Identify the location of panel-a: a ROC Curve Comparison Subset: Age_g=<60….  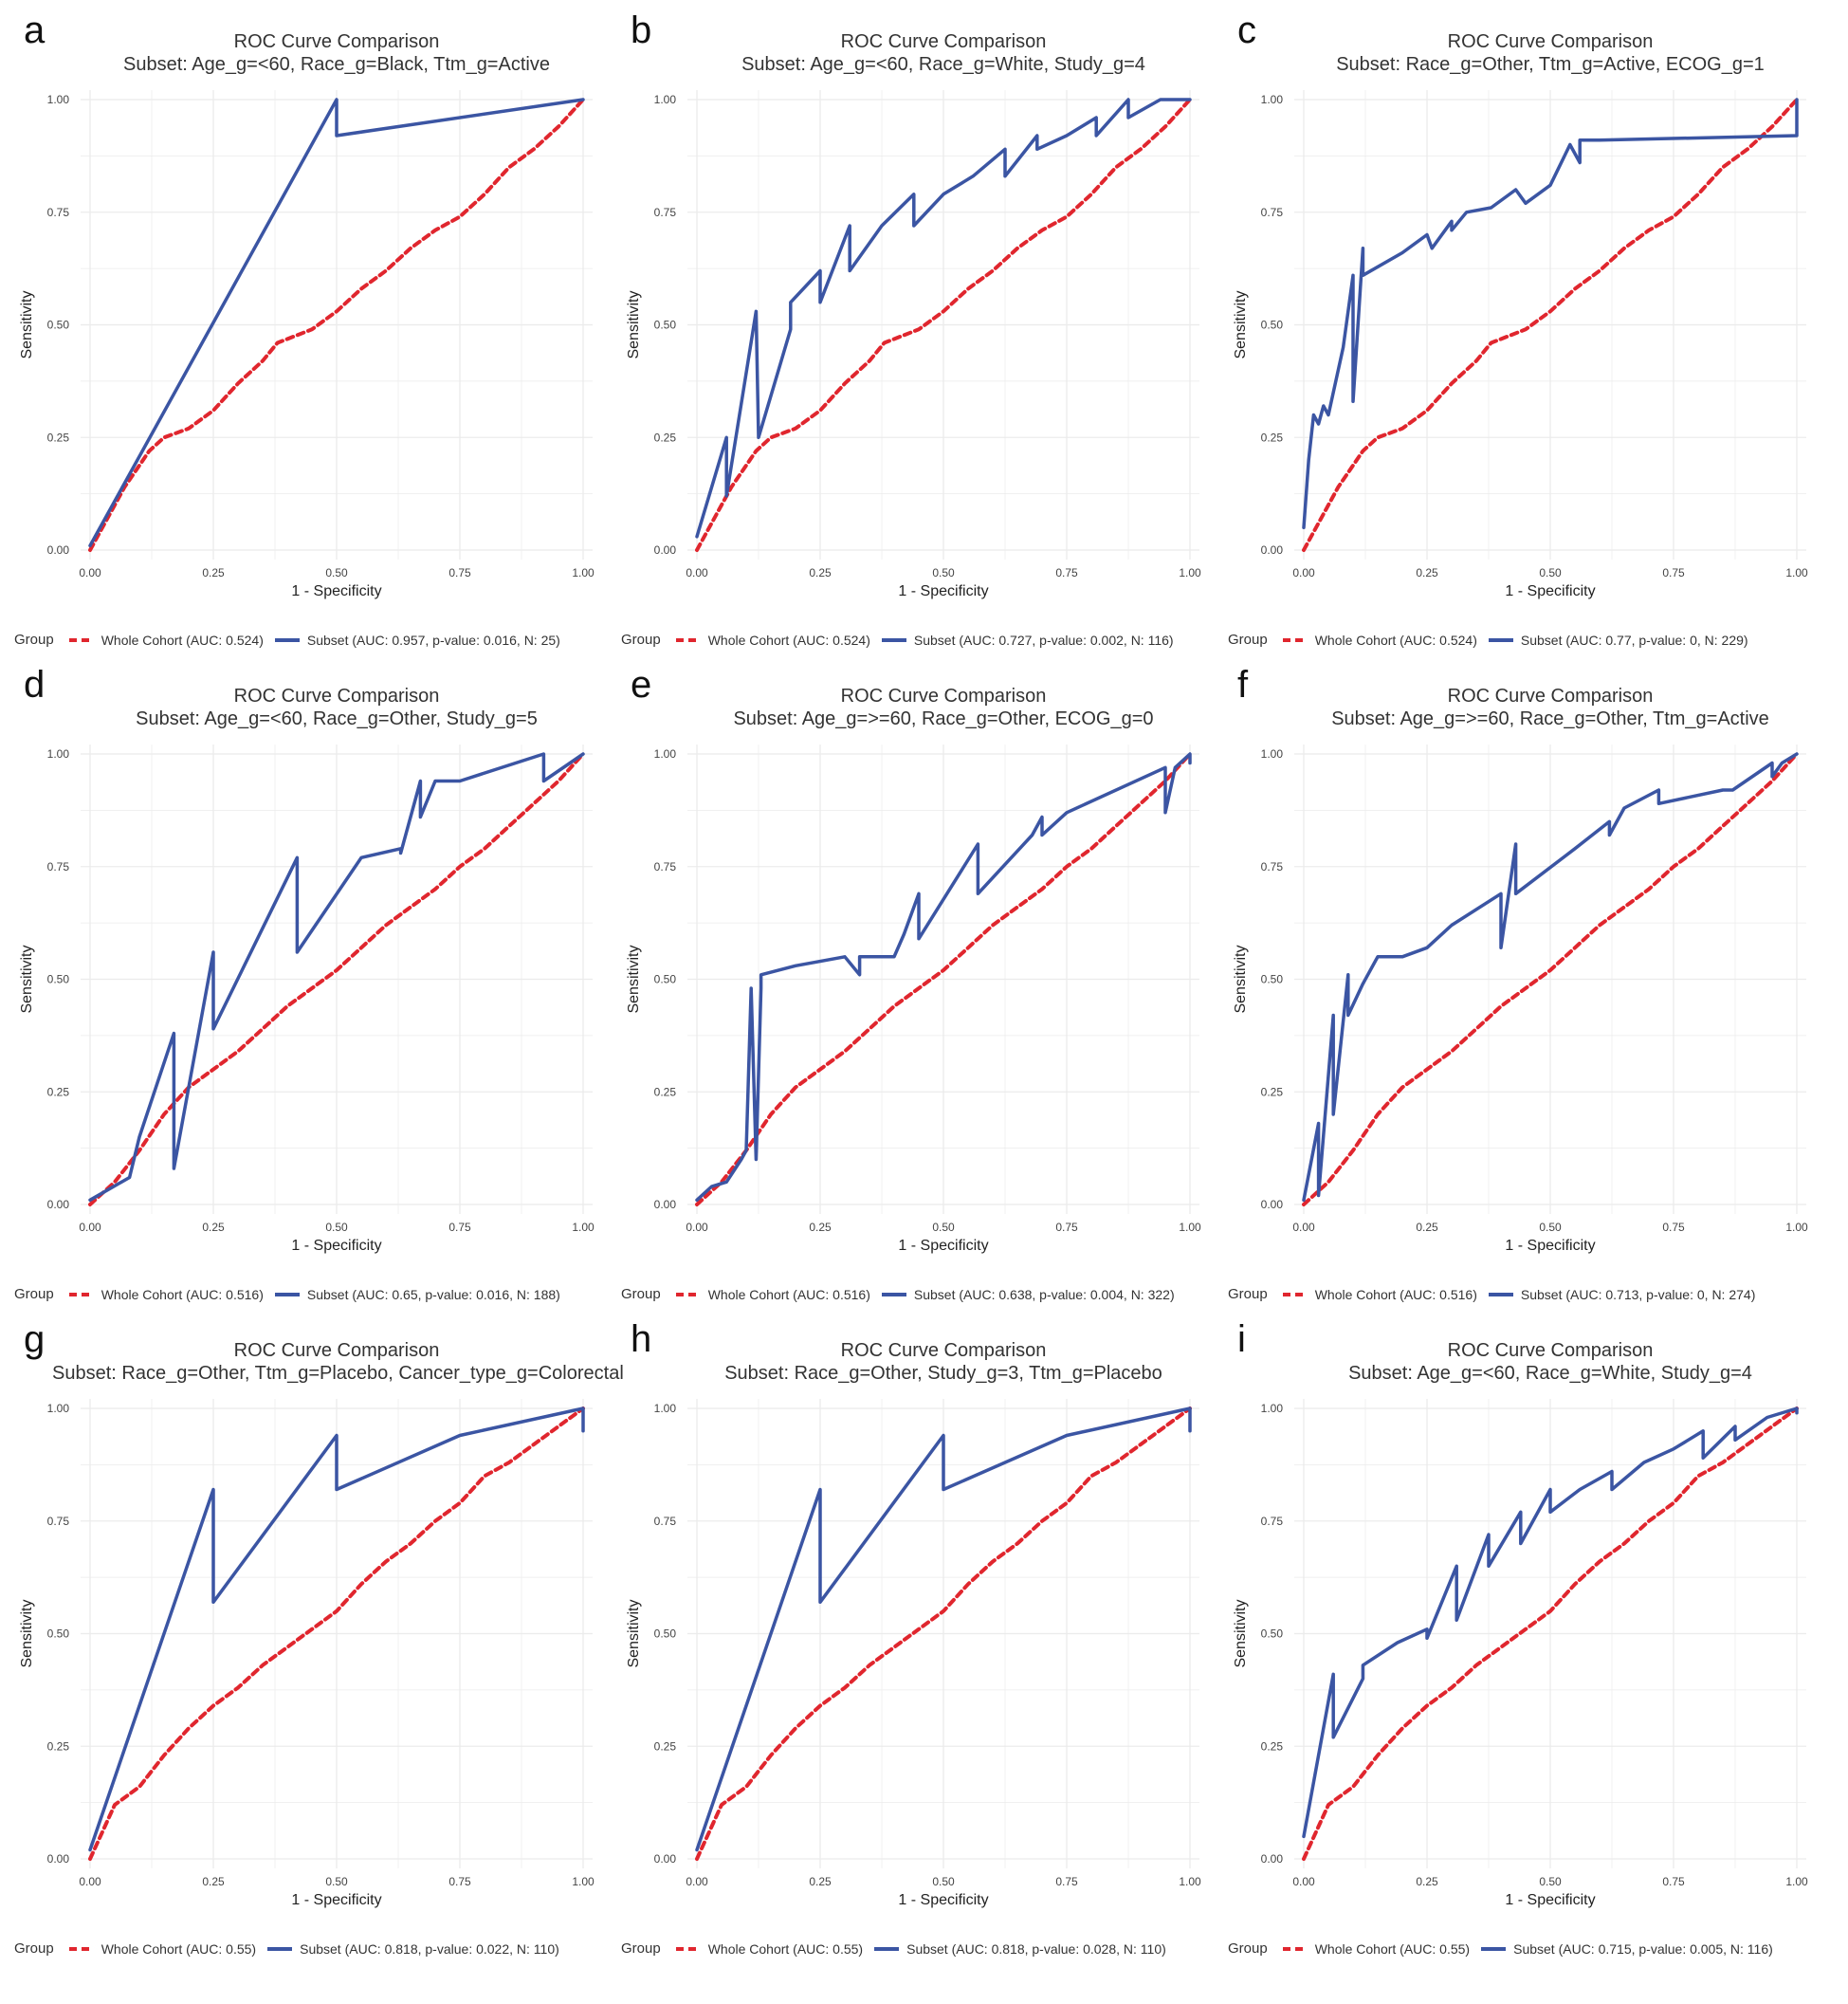
(317, 341).